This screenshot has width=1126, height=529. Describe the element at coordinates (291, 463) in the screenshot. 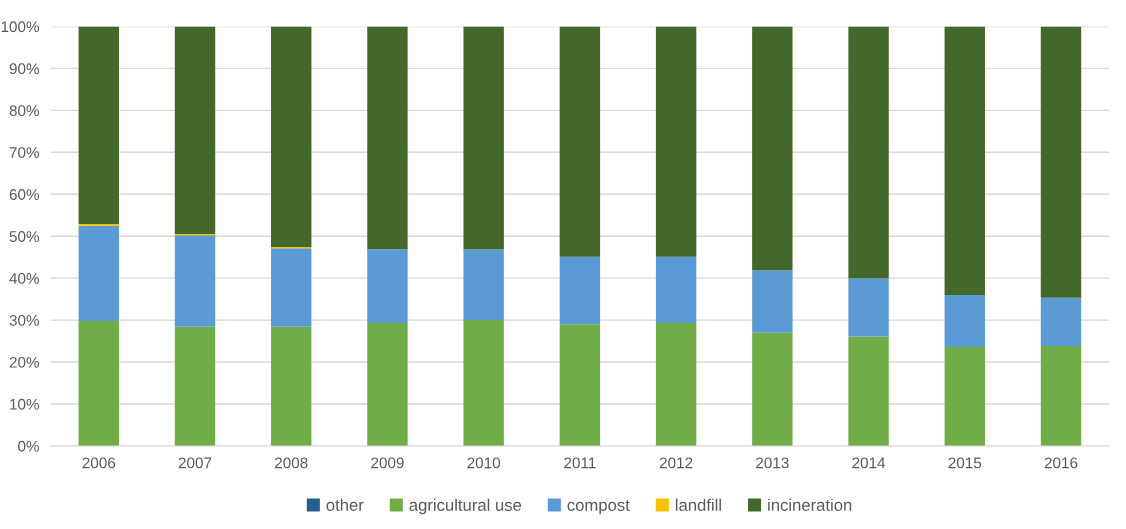

I see `x-tick-label: 2008` at that location.